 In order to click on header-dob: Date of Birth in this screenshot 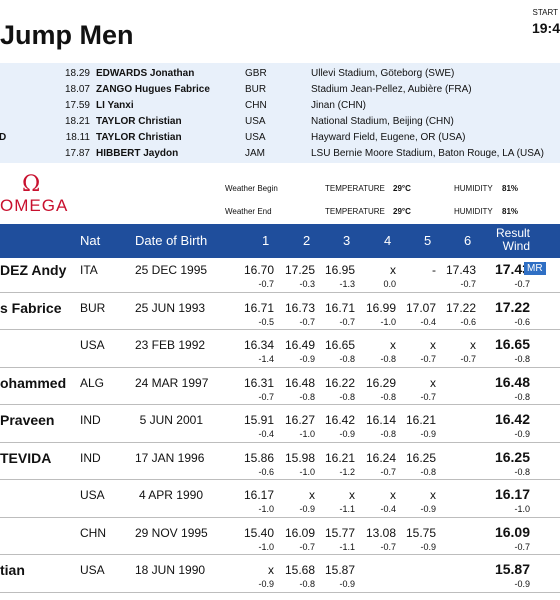, I will do `click(171, 240)`.